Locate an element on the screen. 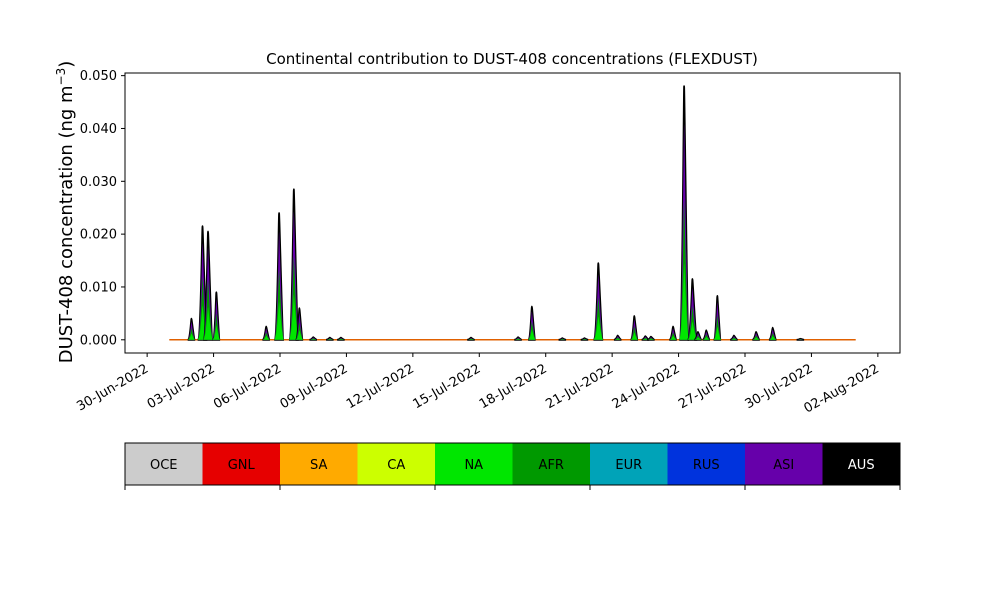  y-tick-label: 0.030 is located at coordinates (98, 182).